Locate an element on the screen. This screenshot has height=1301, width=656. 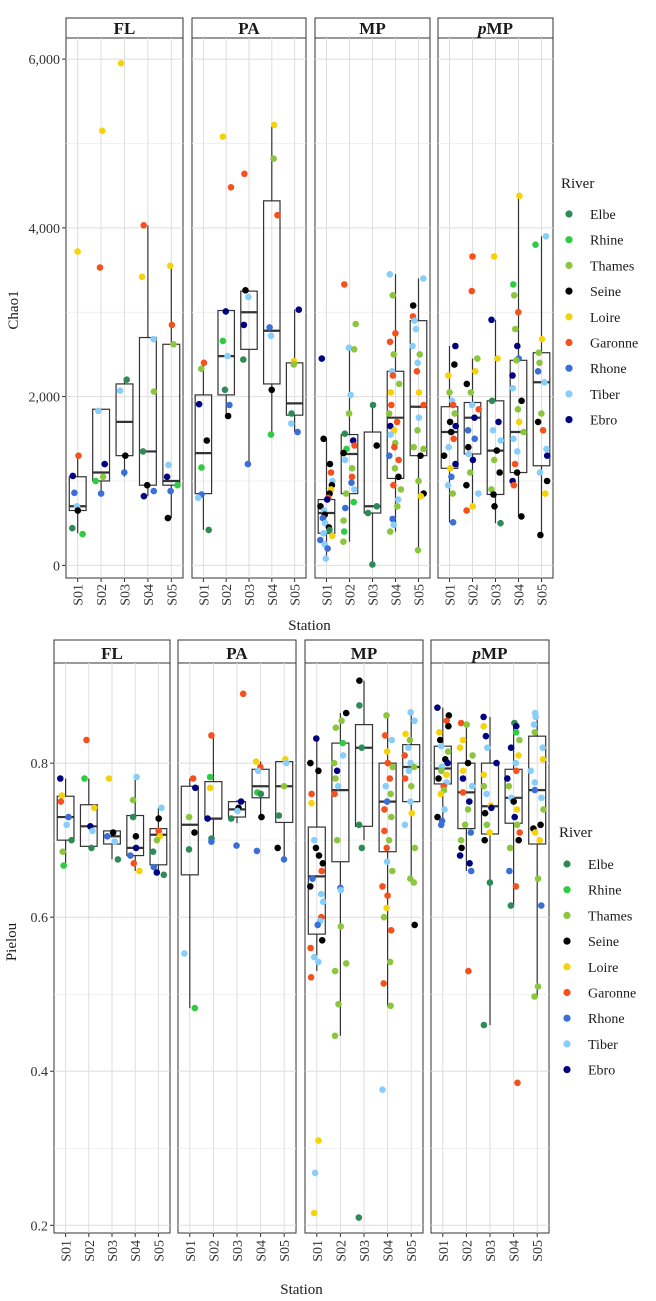
y-tick-label: 6,000 is located at coordinates (45, 60).